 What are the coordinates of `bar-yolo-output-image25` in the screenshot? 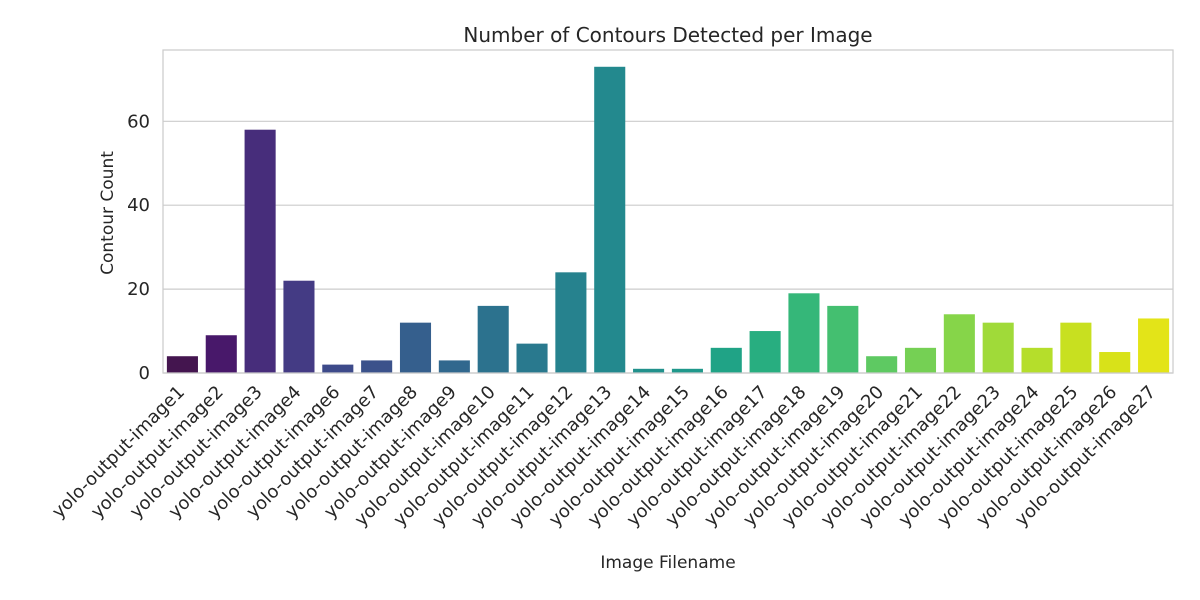 It's located at (1076, 347).